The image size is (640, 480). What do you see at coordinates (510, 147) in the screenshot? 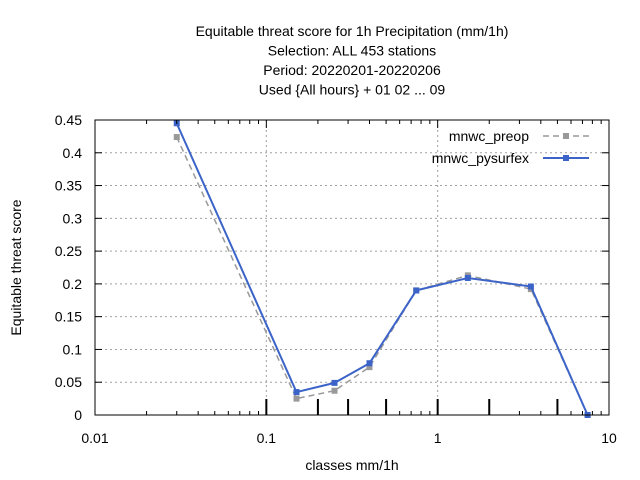
I see `legend: mnwc_preop mnwc_pysurfex` at bounding box center [510, 147].